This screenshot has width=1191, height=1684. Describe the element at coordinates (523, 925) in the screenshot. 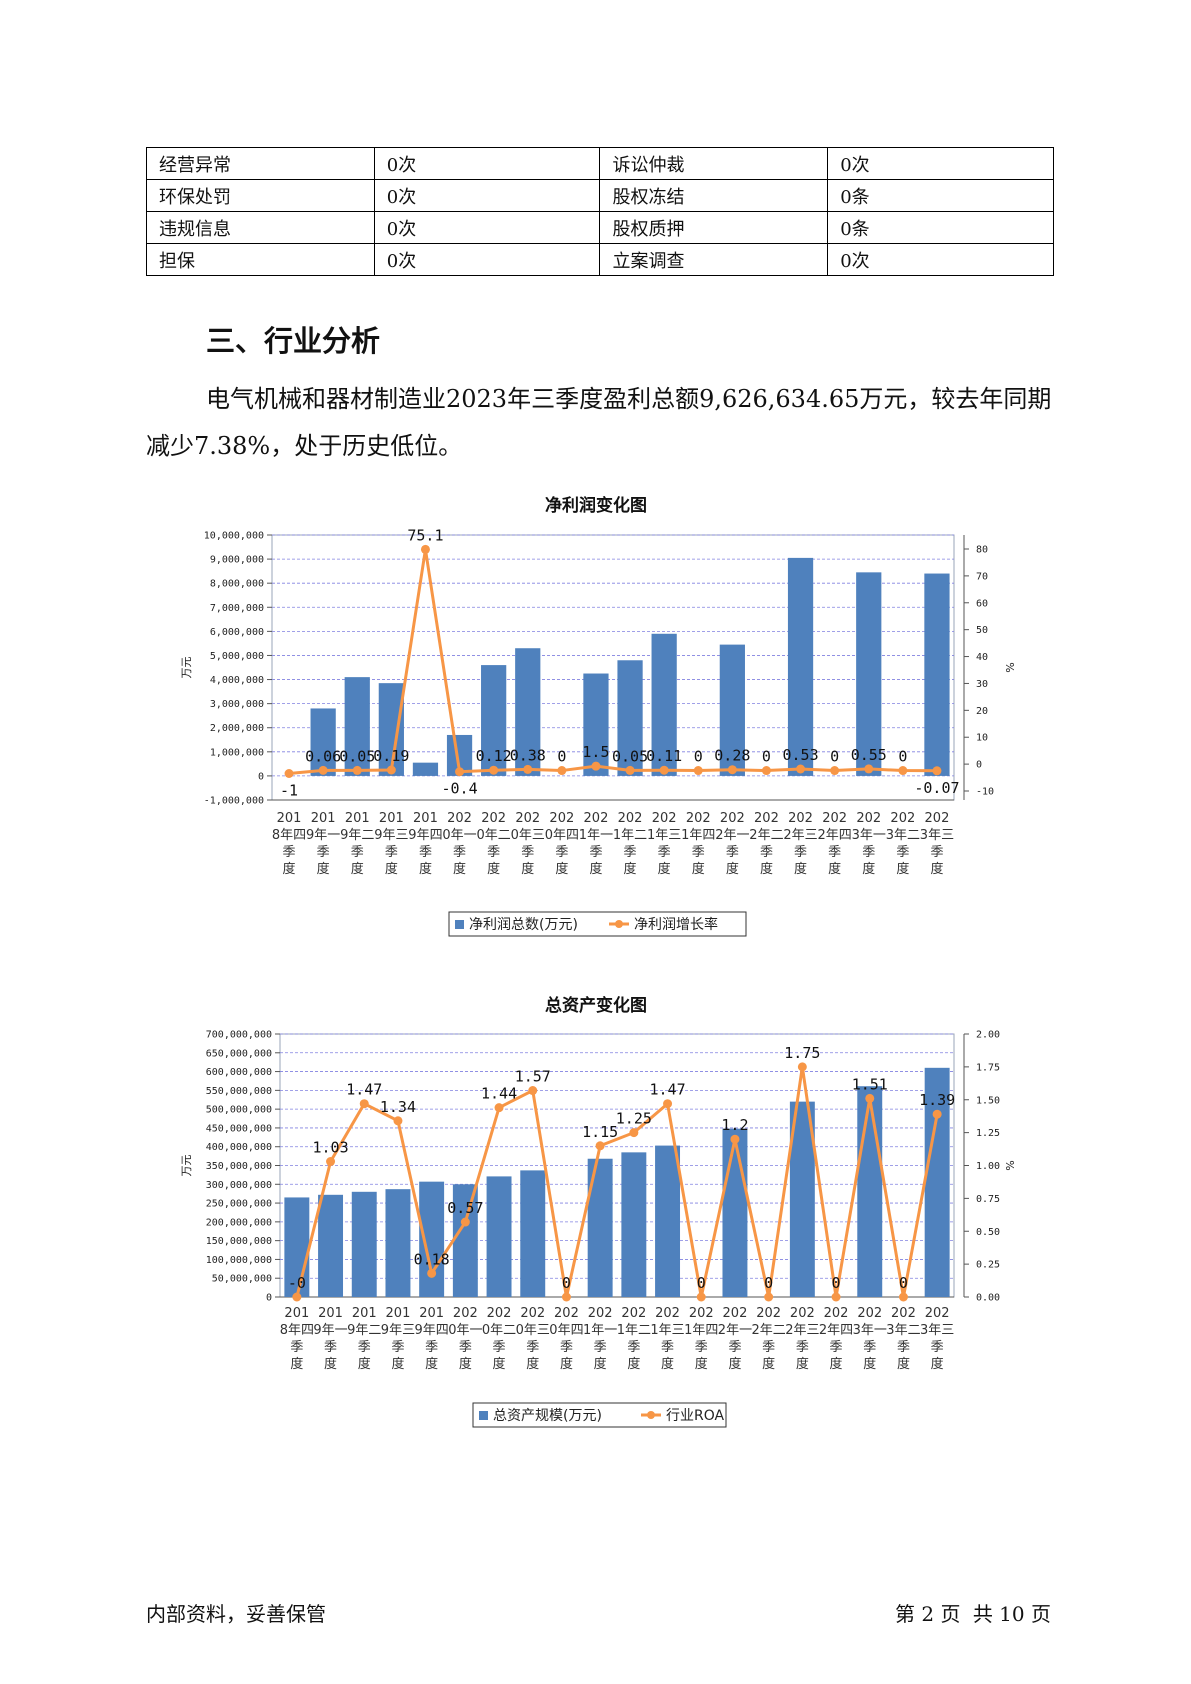

I see `legend-bar-label: 净利润总数(万元)` at that location.